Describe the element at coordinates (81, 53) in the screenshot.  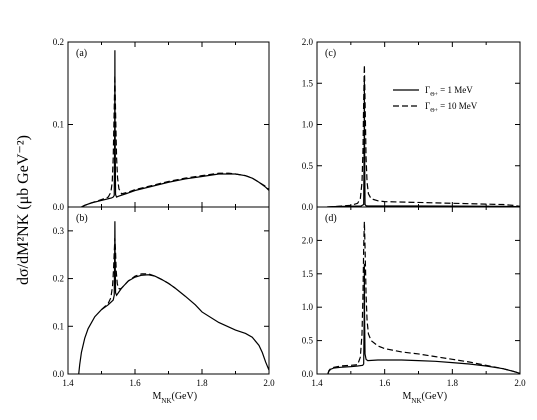
I see `panel-label: (a)` at that location.